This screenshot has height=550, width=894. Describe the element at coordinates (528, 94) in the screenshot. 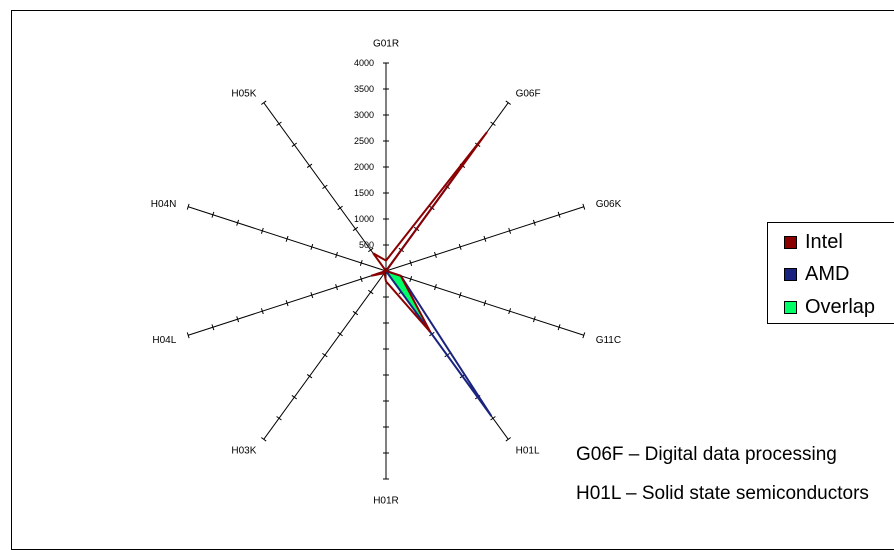

I see `axis-label-g06f: G06F` at that location.